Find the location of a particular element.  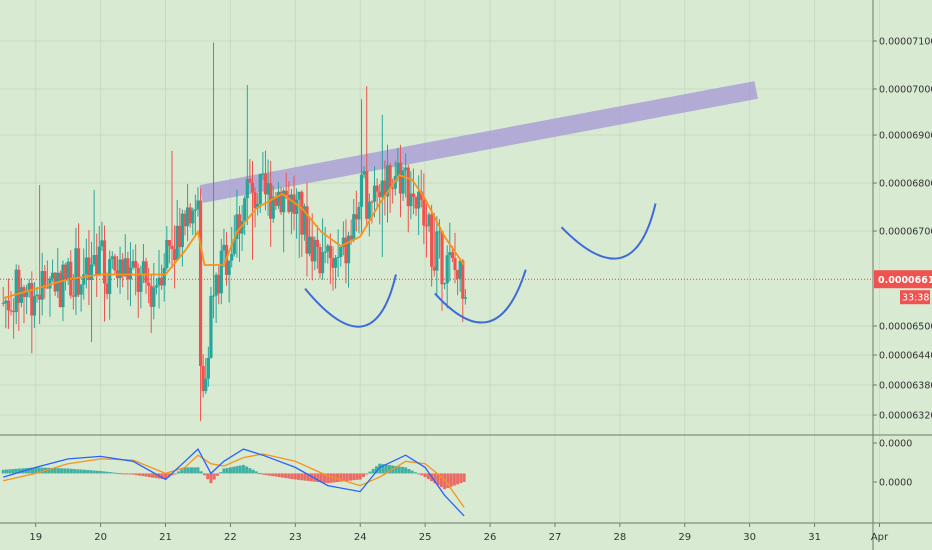

channel-band is located at coordinates (478, 142).